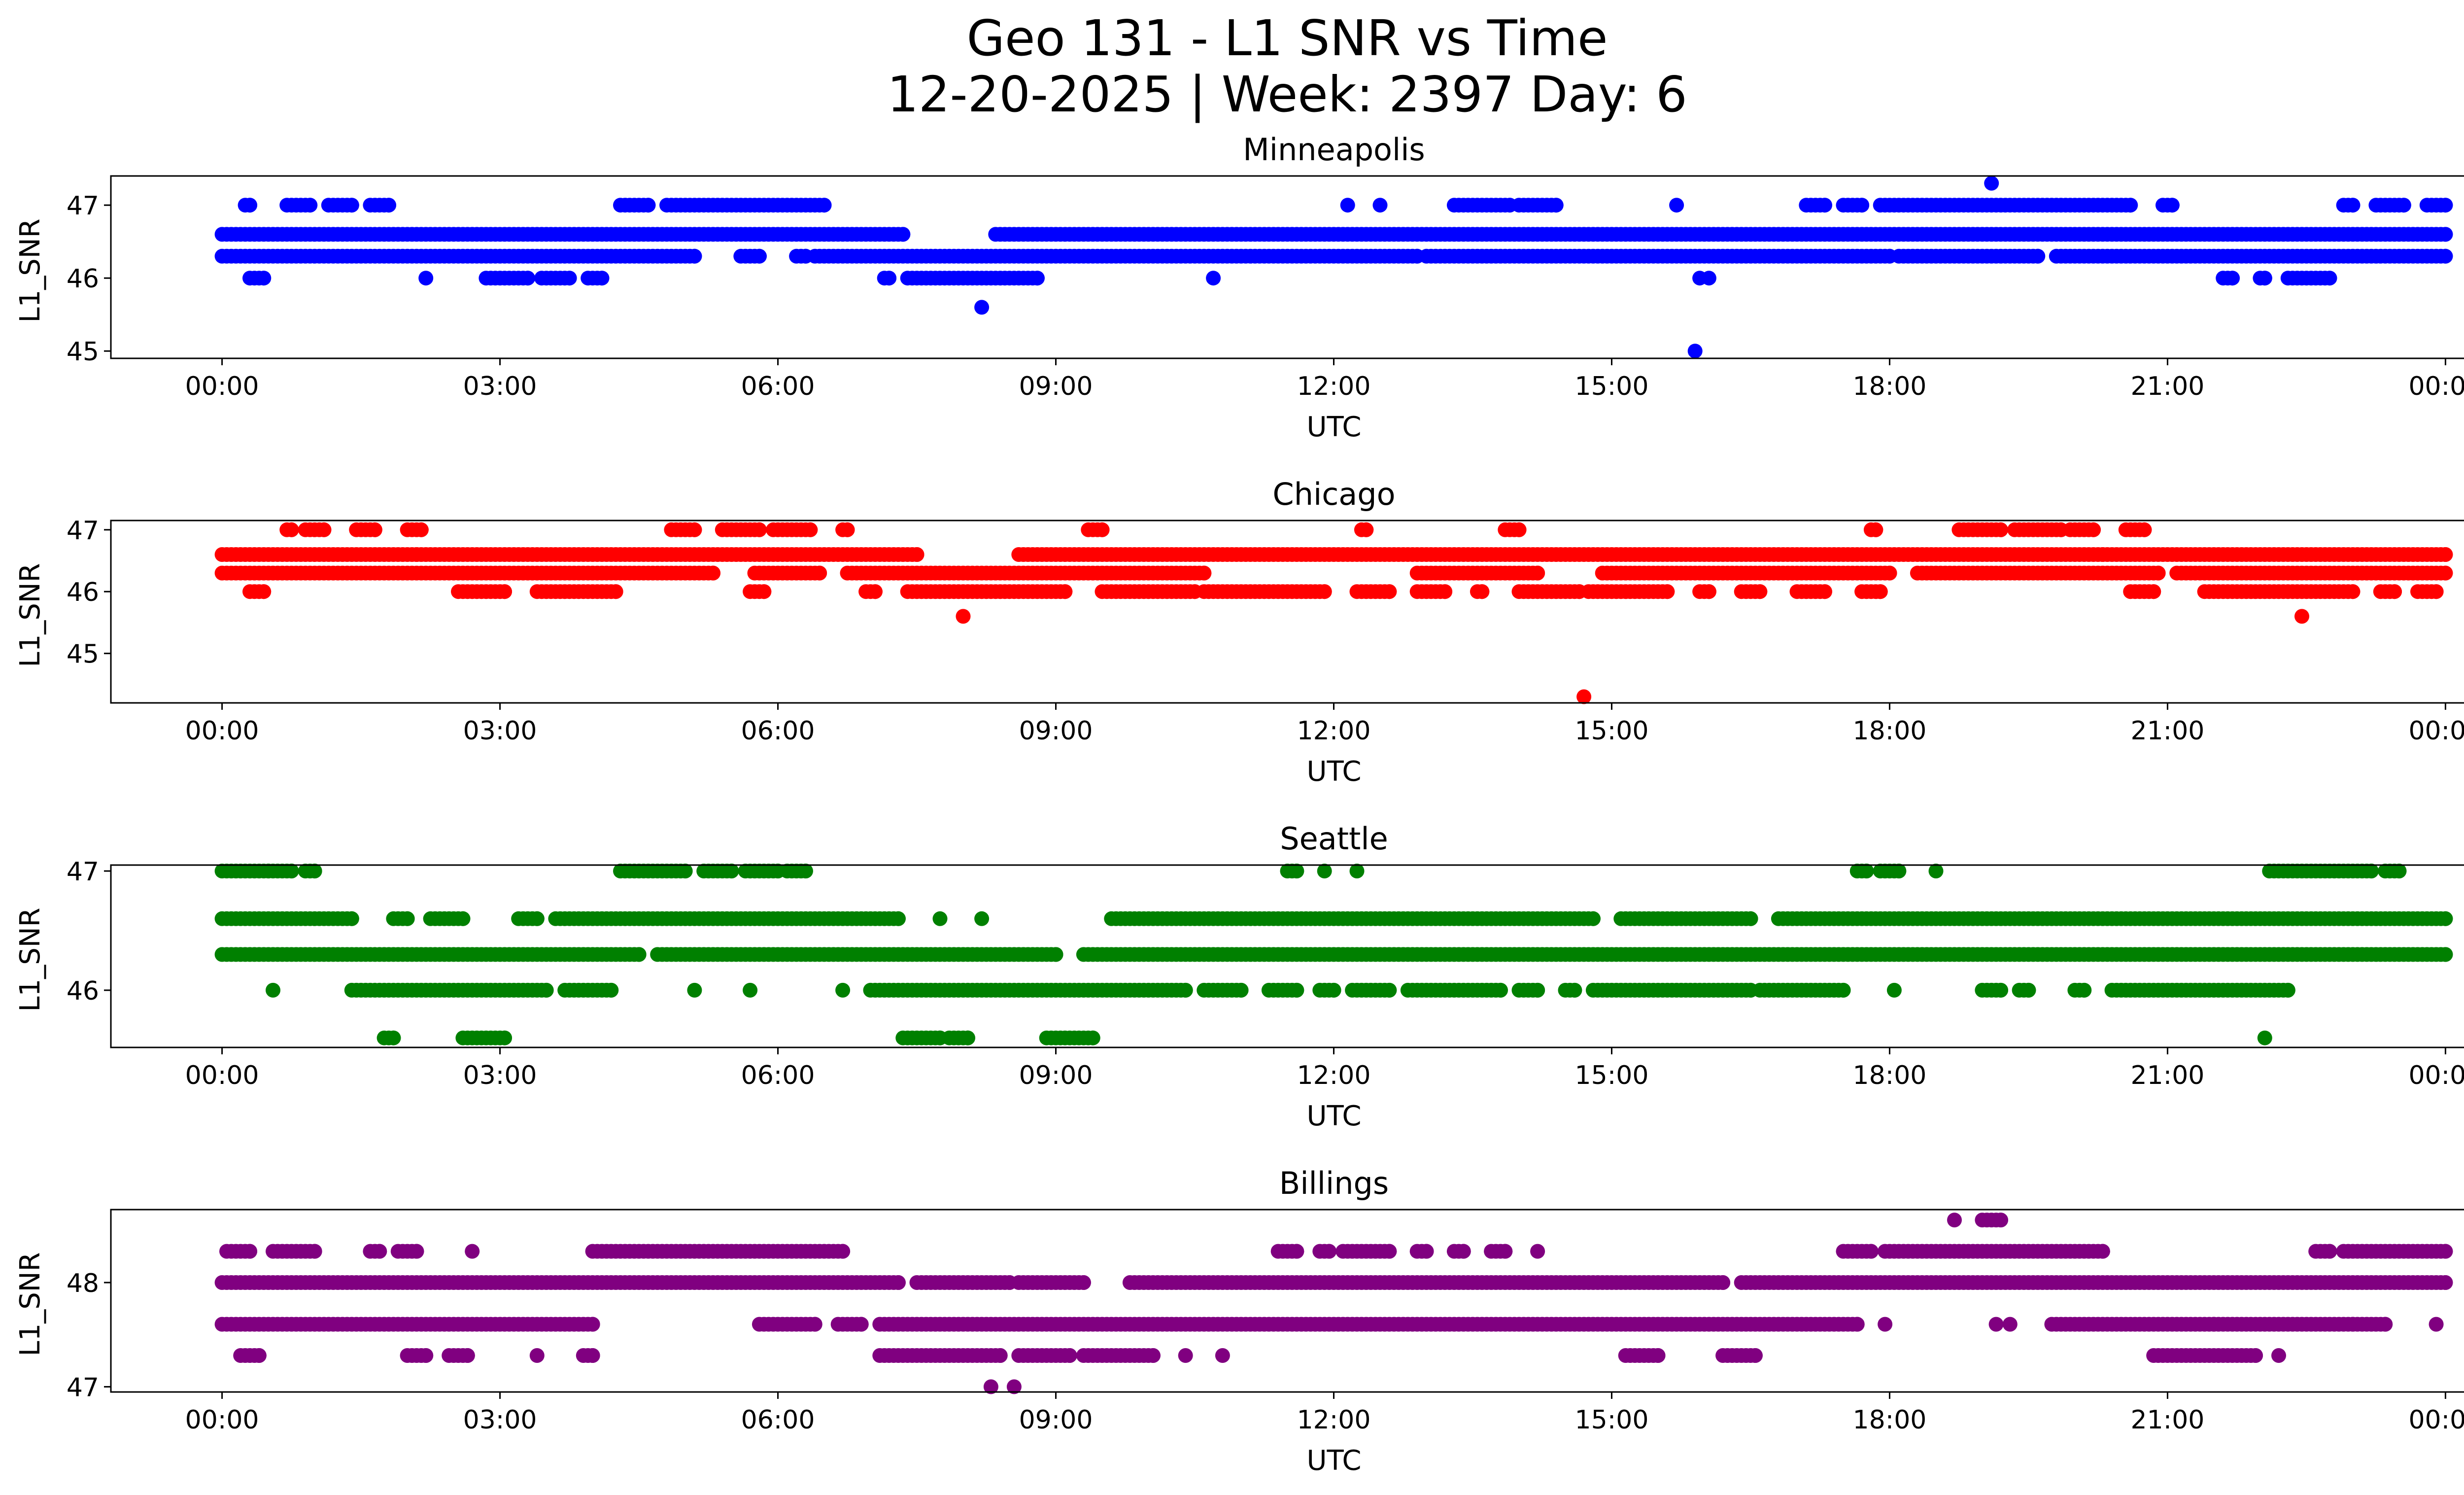  Describe the element at coordinates (83, 991) in the screenshot. I see `y-tick-label: 46` at that location.